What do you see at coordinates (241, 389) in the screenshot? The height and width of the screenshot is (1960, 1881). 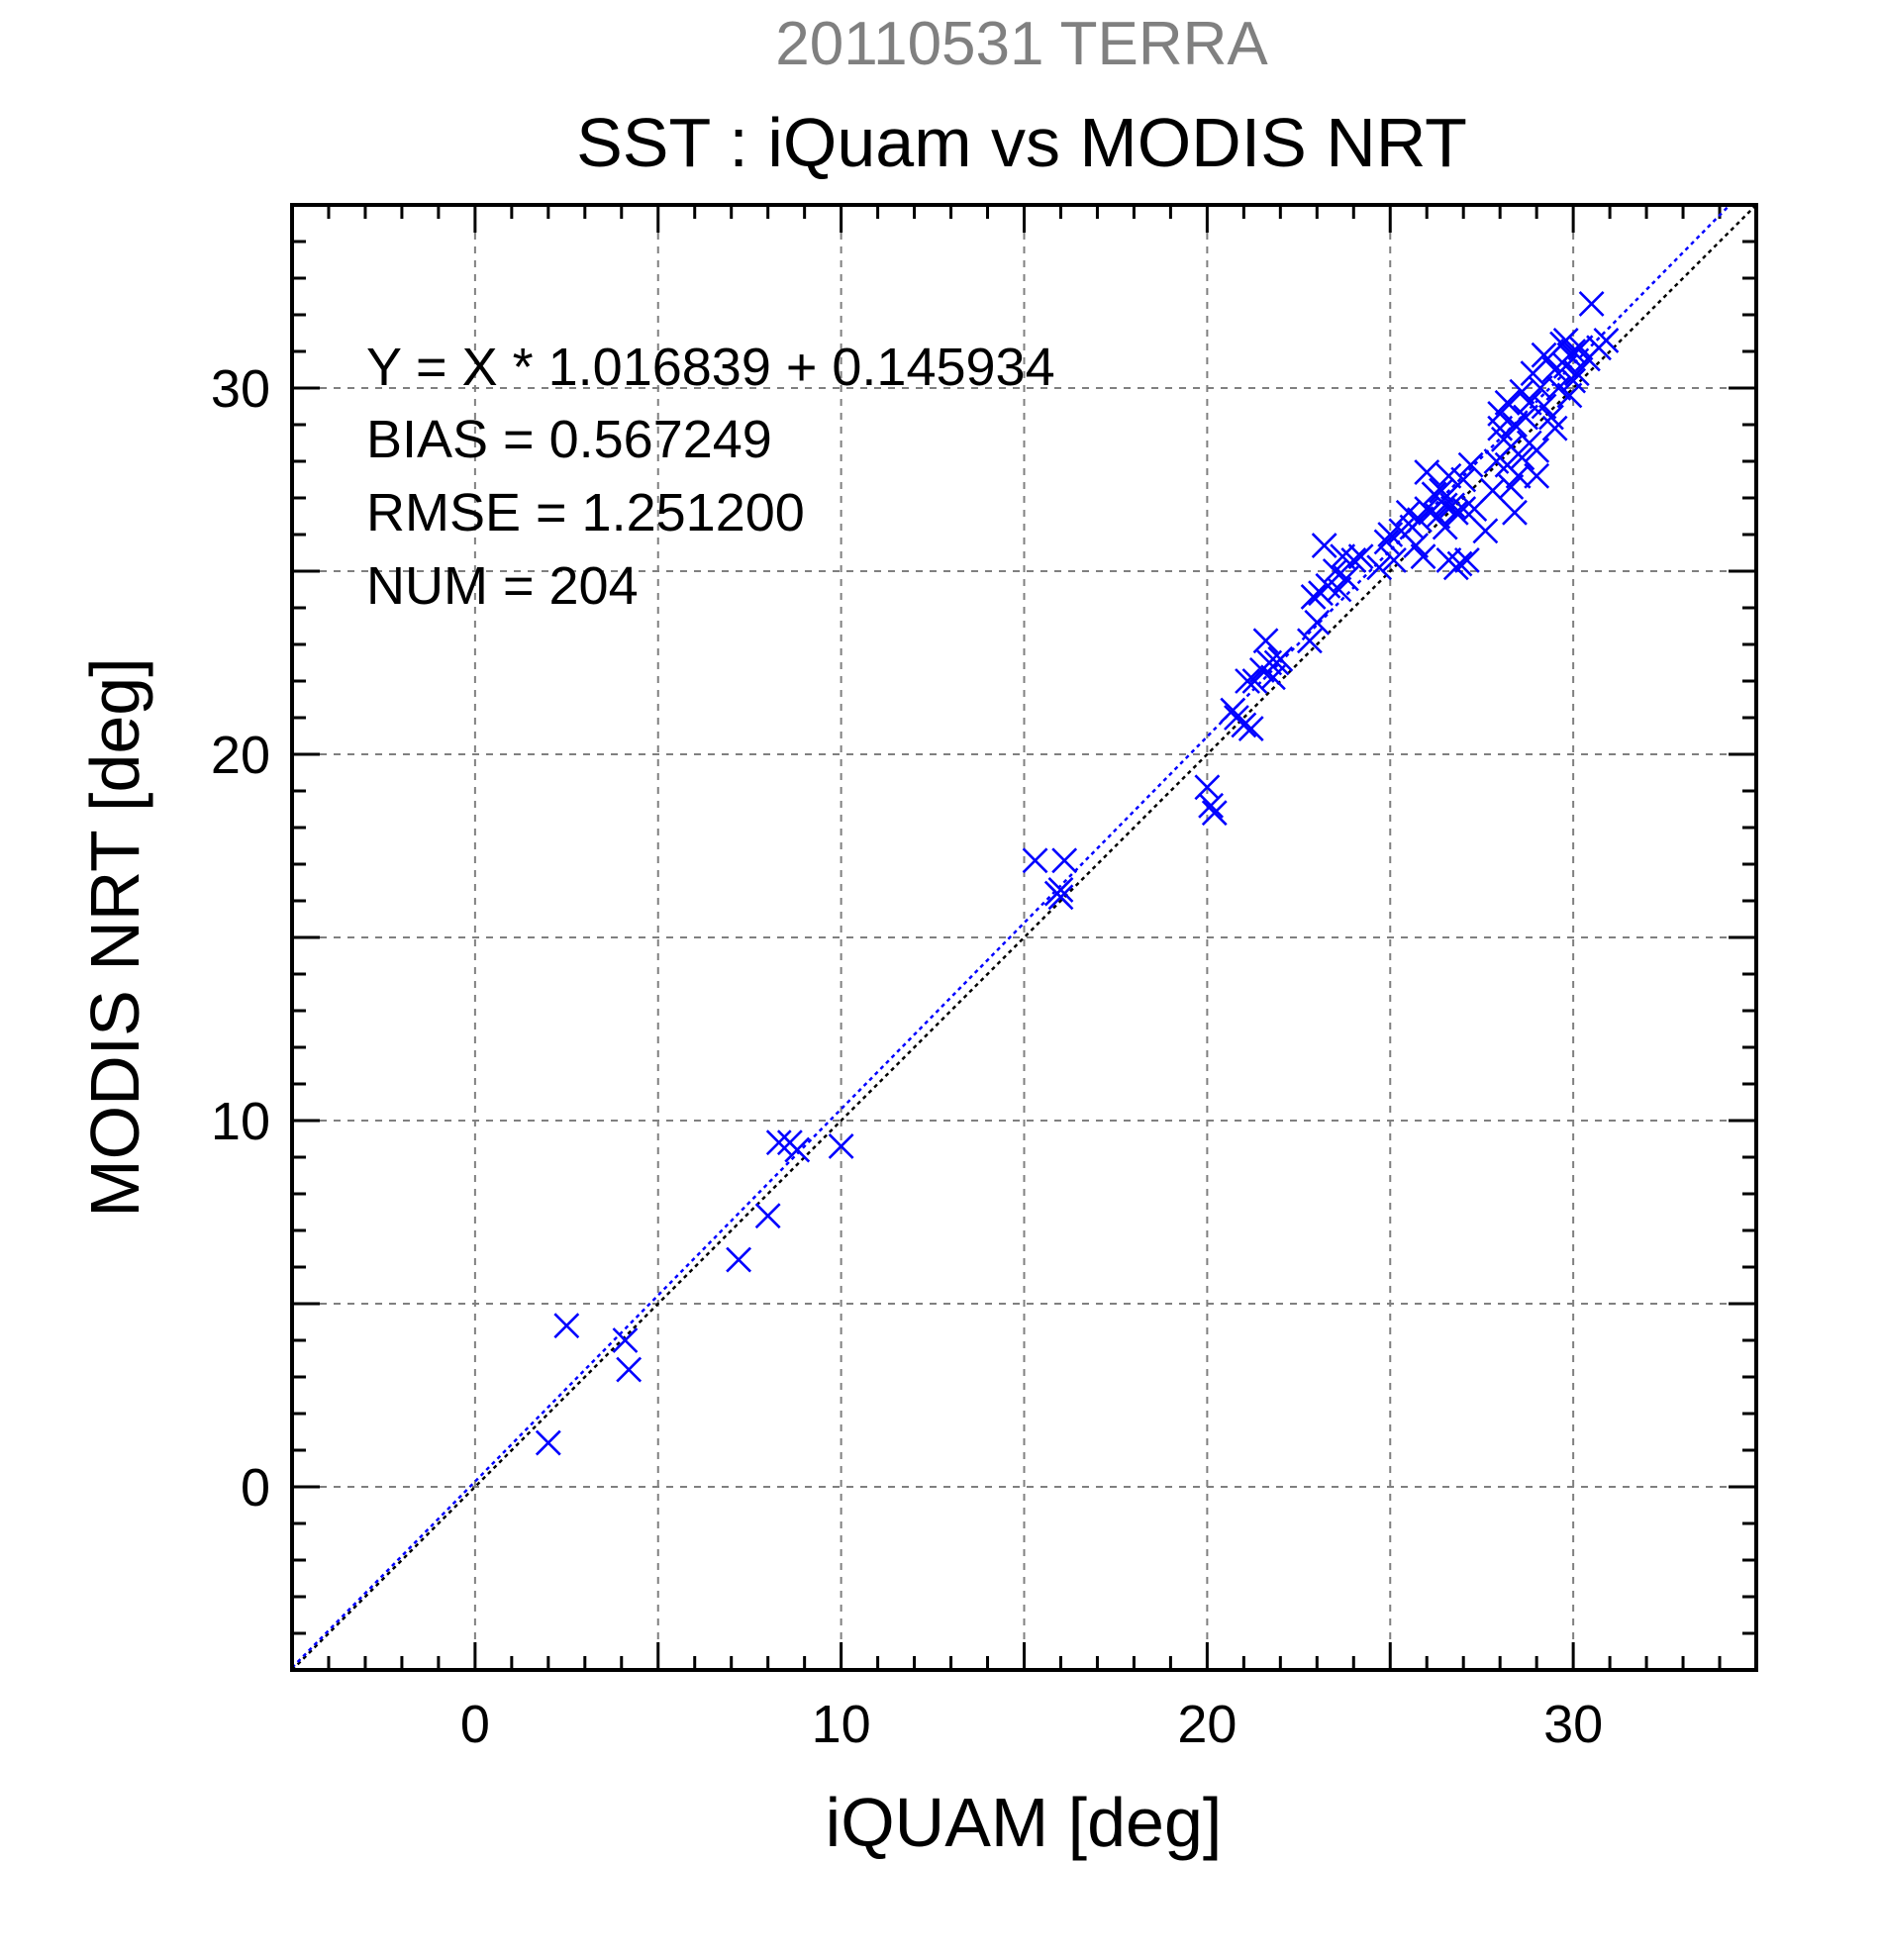 I see `y-tick-label: 30` at bounding box center [241, 389].